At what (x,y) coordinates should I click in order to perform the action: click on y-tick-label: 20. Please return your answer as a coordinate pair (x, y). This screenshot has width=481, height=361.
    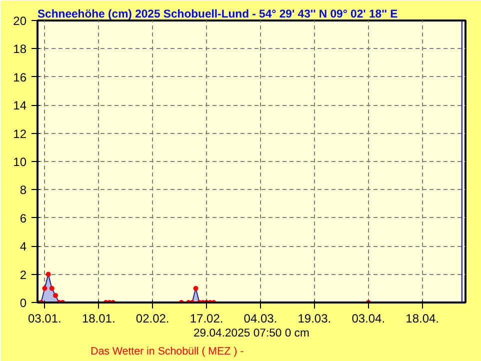
    Looking at the image, I should click on (20, 21).